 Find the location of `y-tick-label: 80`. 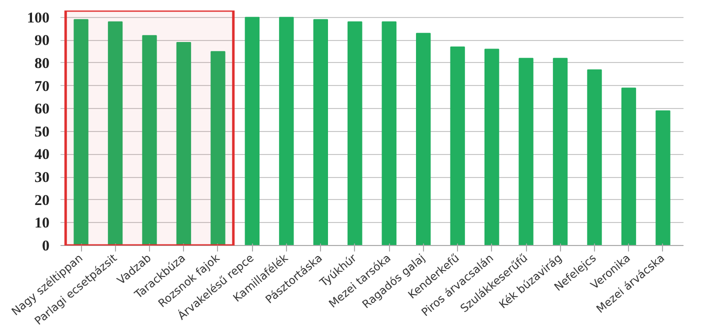

y-tick-label: 80 is located at coordinates (42, 64).